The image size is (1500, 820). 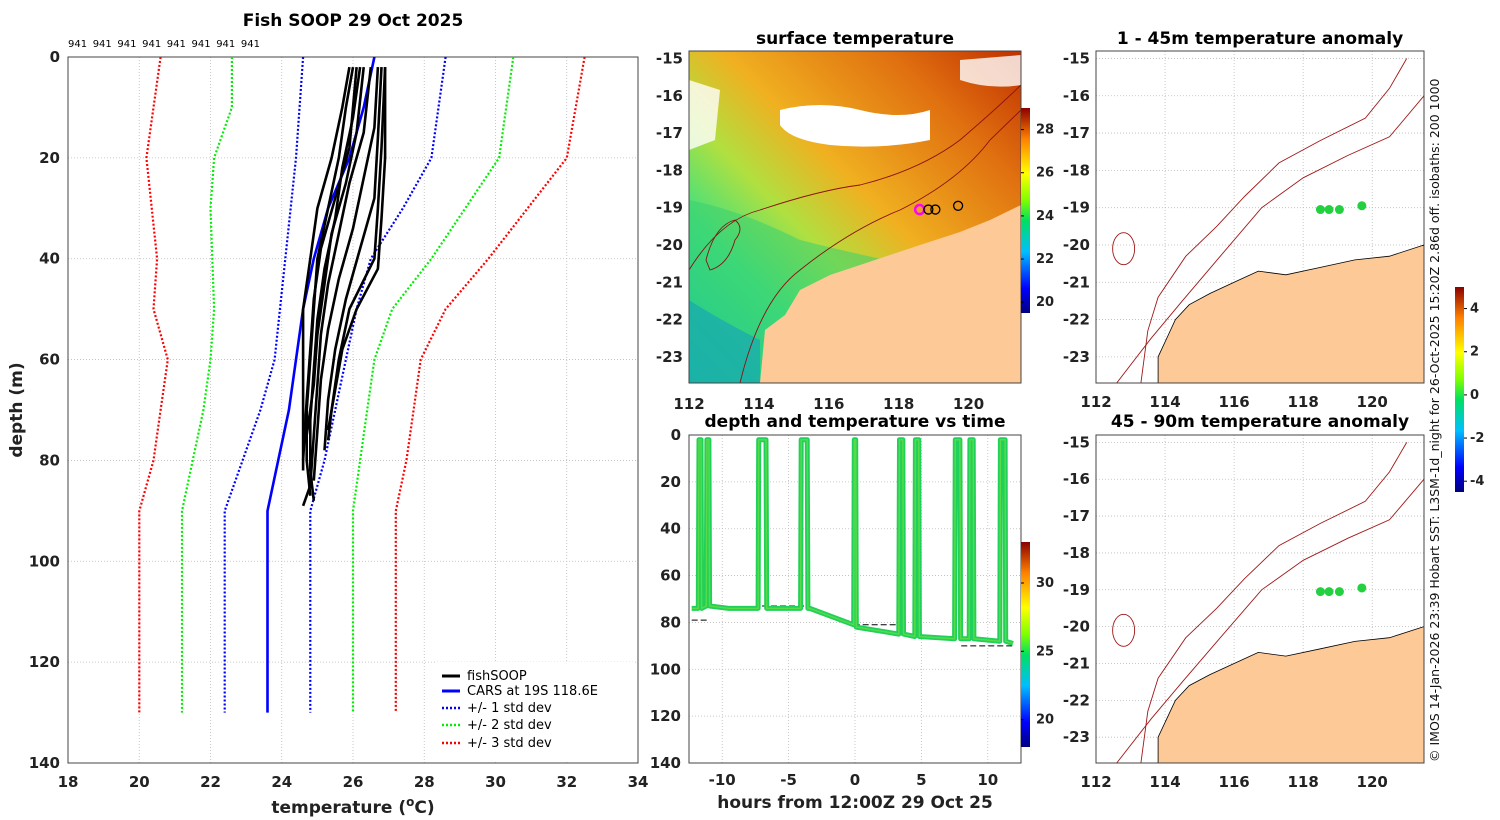 What do you see at coordinates (532, 691) in the screenshot?
I see `legend-cars: CARS at 19S 118.6E` at bounding box center [532, 691].